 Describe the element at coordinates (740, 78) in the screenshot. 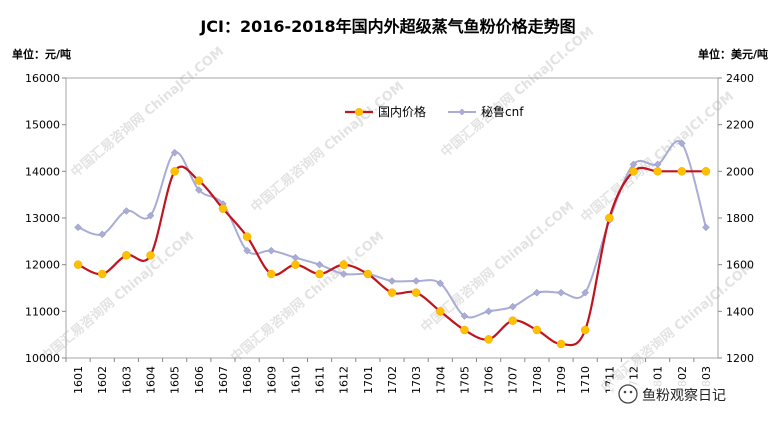

I see `y-tick-right-label: 2400` at that location.